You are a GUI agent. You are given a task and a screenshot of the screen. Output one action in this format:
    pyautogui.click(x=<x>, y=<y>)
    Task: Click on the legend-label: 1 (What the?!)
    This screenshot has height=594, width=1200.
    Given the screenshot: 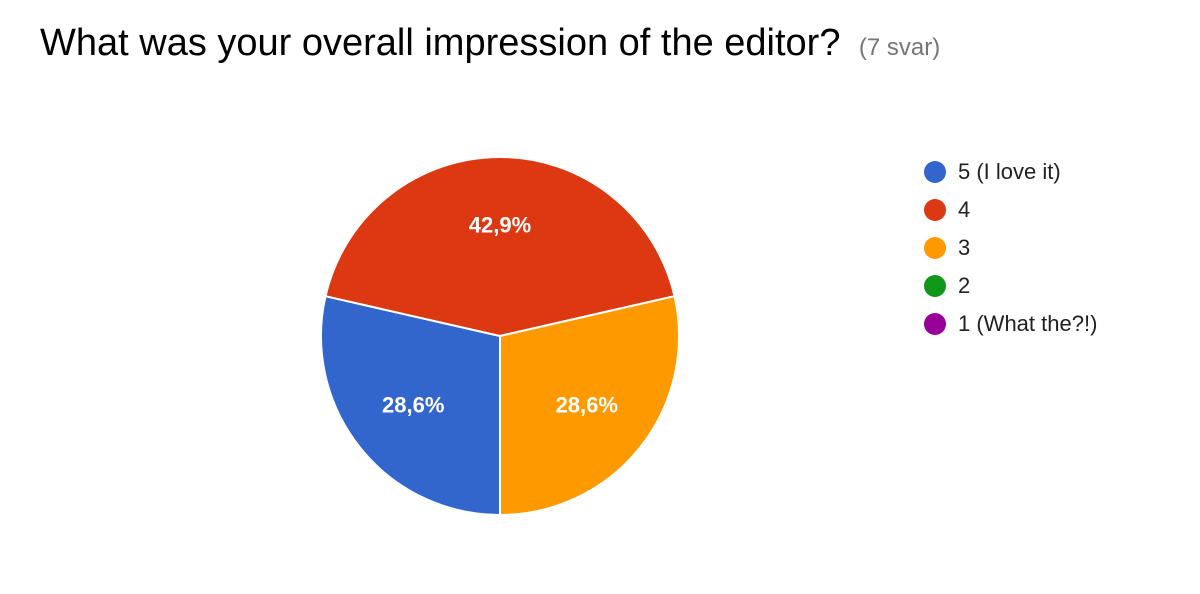 What is the action you would take?
    pyautogui.click(x=1028, y=323)
    